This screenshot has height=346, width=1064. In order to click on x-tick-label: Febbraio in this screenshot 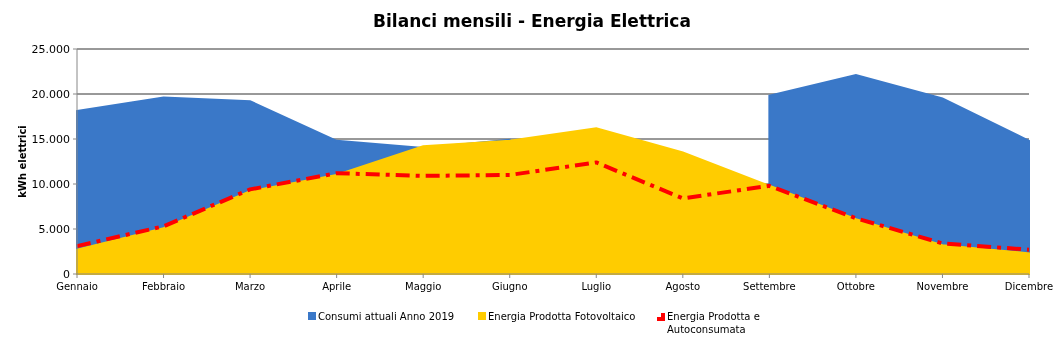, I will do `click(163, 286)`.